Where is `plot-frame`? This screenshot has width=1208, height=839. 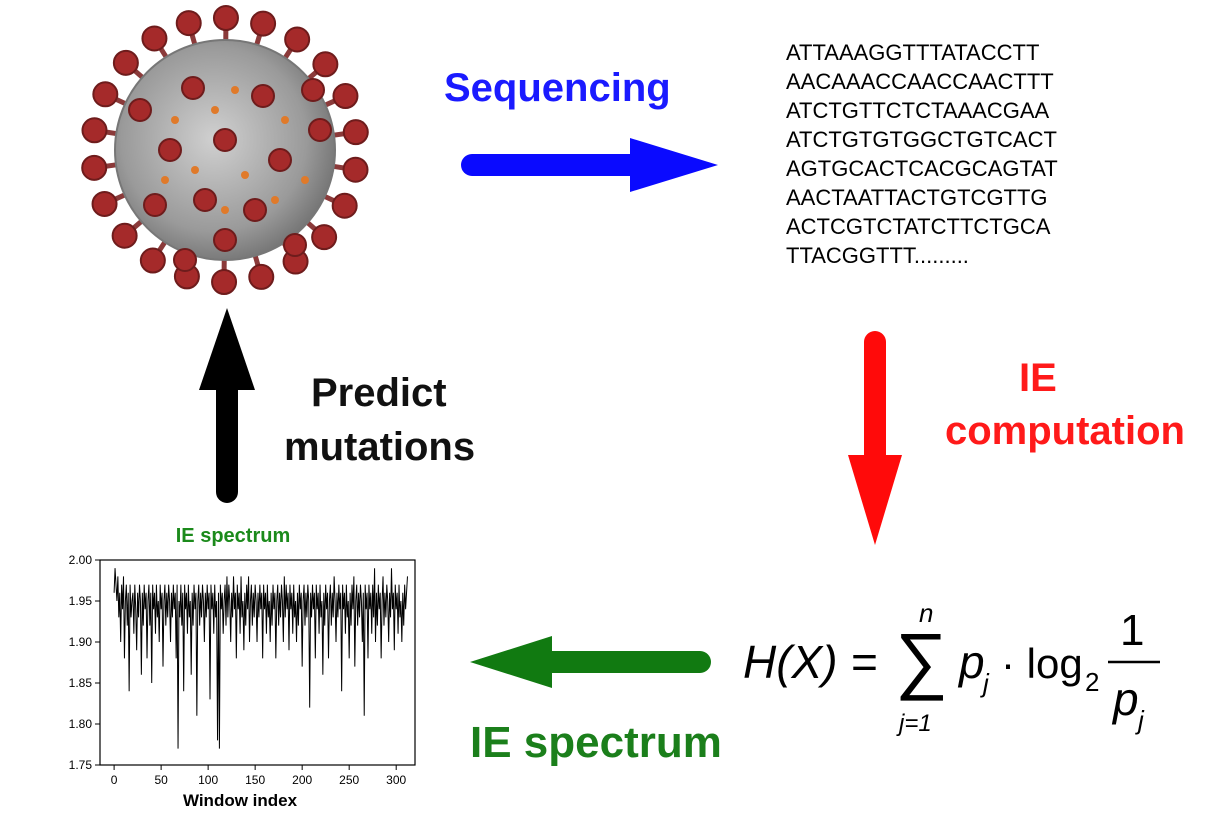
plot-frame is located at coordinates (257, 662).